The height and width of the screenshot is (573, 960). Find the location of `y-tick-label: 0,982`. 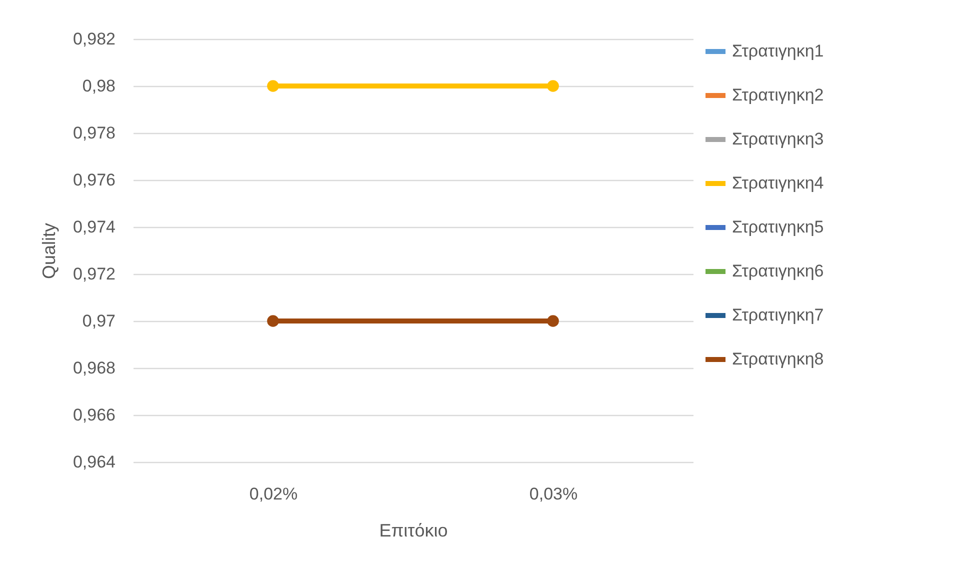

y-tick-label: 0,982 is located at coordinates (94, 39).